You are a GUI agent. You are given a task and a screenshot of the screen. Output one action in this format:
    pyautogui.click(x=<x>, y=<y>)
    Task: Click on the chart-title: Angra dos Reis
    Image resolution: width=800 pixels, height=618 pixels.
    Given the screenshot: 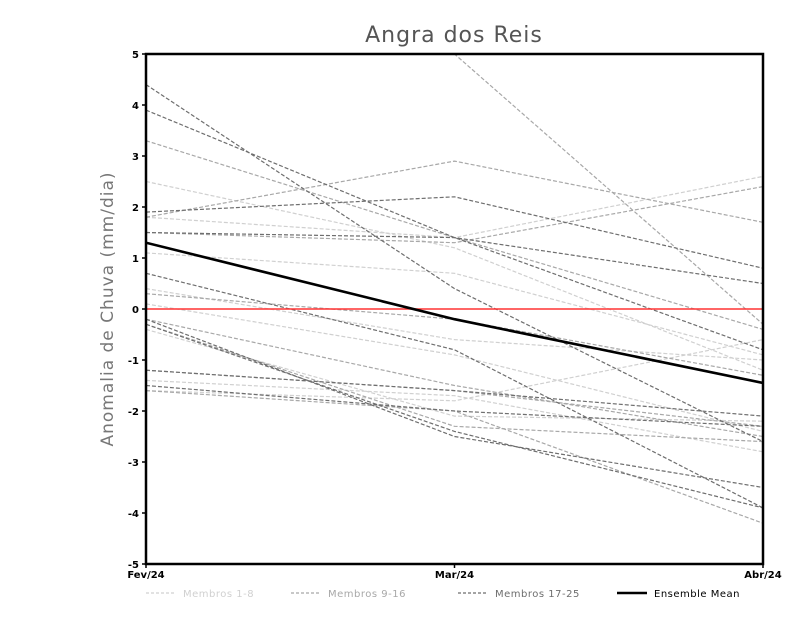 What is the action you would take?
    pyautogui.click(x=454, y=35)
    